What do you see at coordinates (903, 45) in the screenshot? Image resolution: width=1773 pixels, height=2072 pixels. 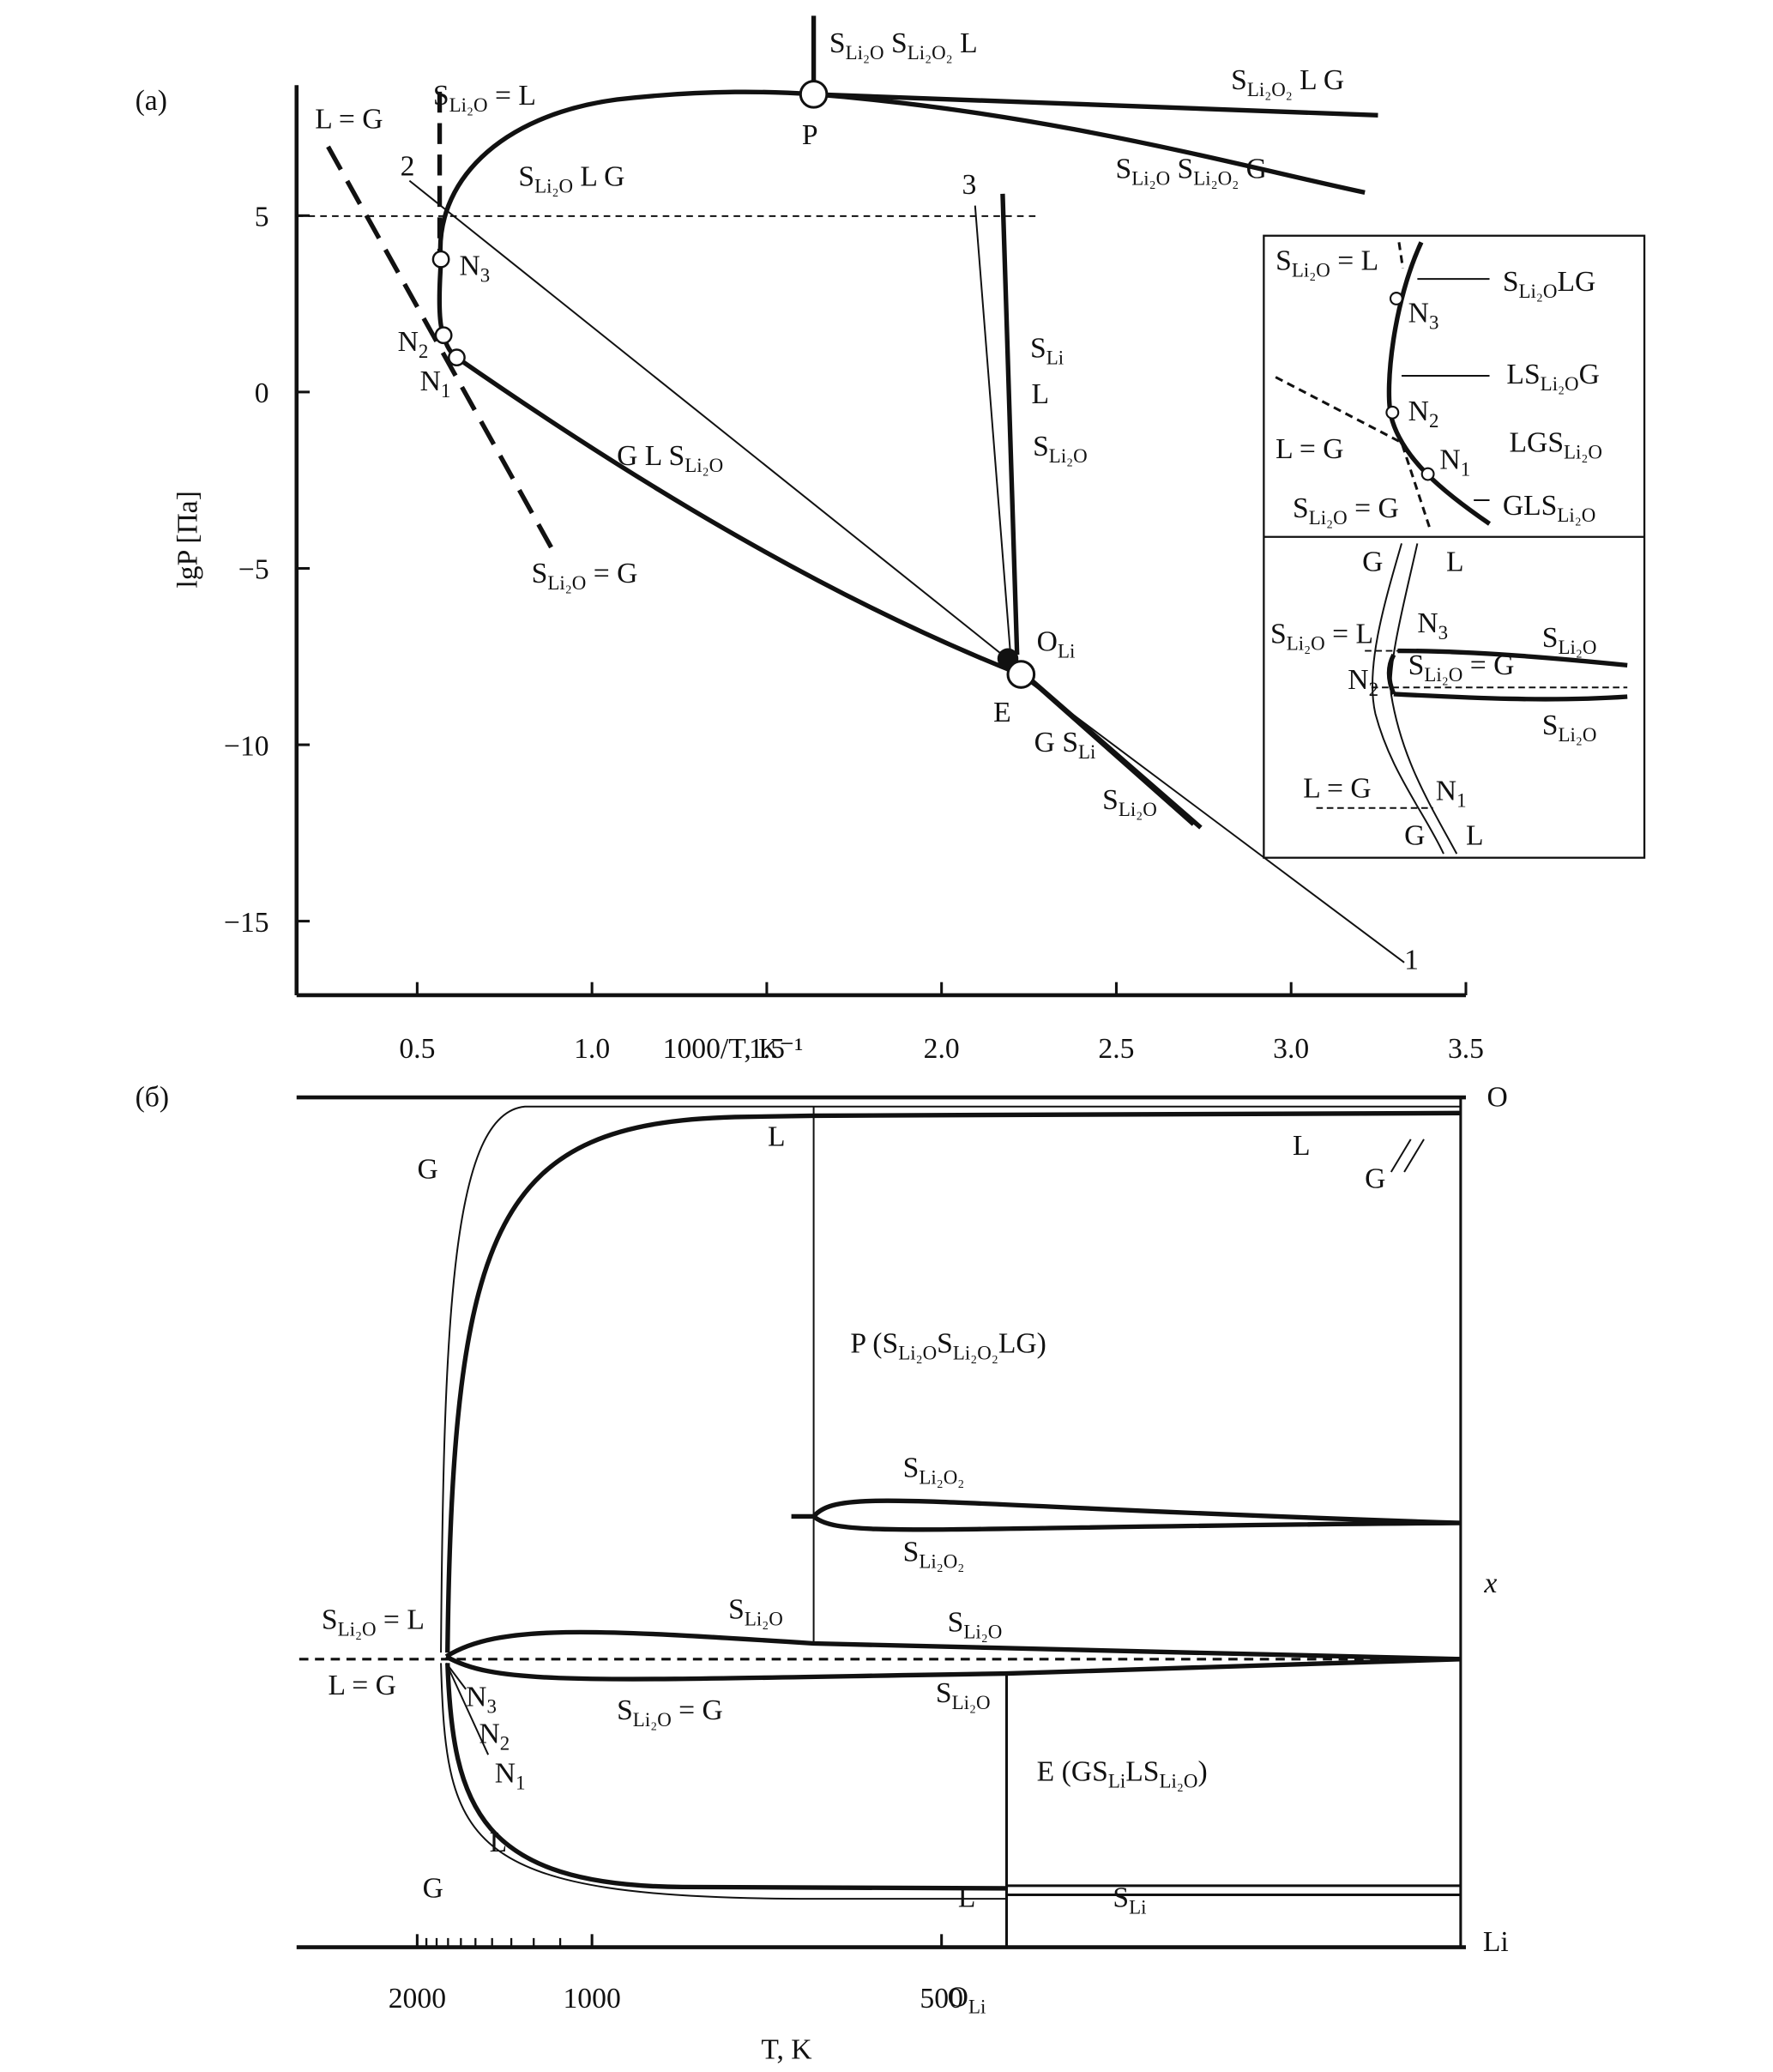 I see `phase-label: SLi₂O SLi₂O₂ L` at bounding box center [903, 45].